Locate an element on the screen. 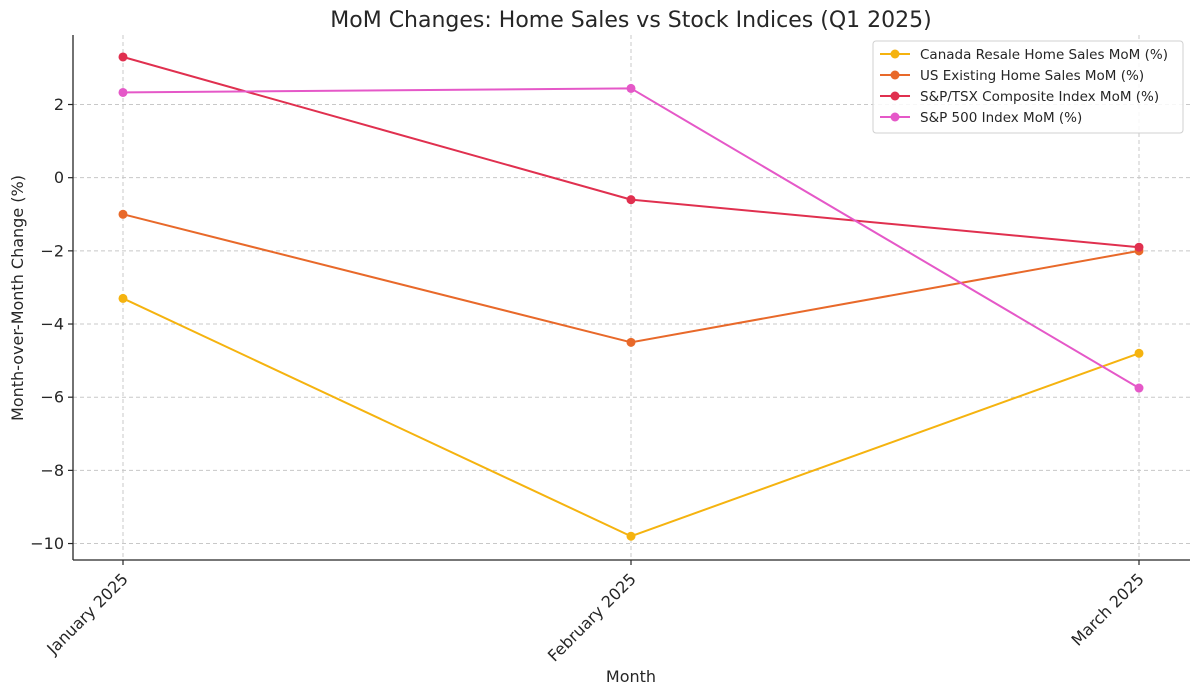 This screenshot has width=1200, height=696. legend-box is located at coordinates (1028, 87).